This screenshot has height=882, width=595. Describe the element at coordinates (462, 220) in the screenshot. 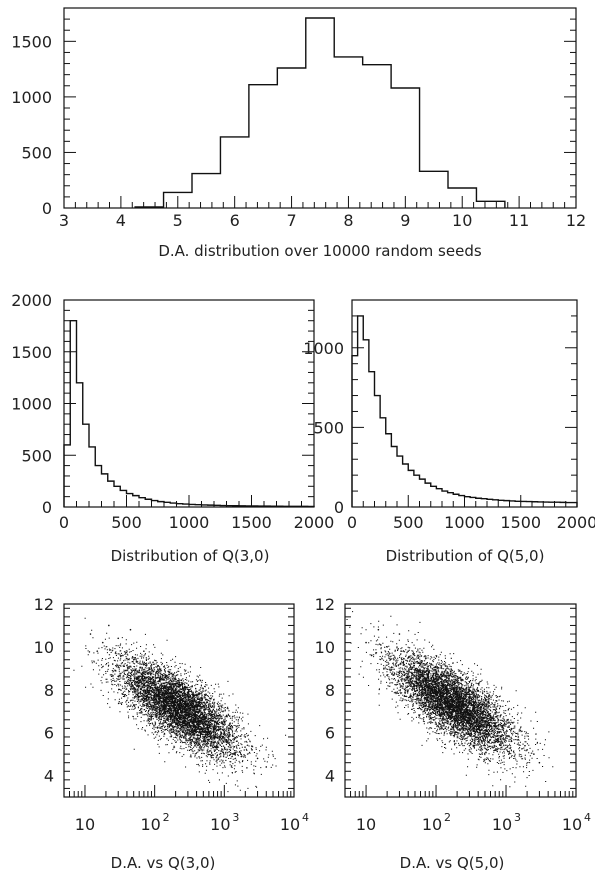

I see `x-tick-label: 10` at that location.